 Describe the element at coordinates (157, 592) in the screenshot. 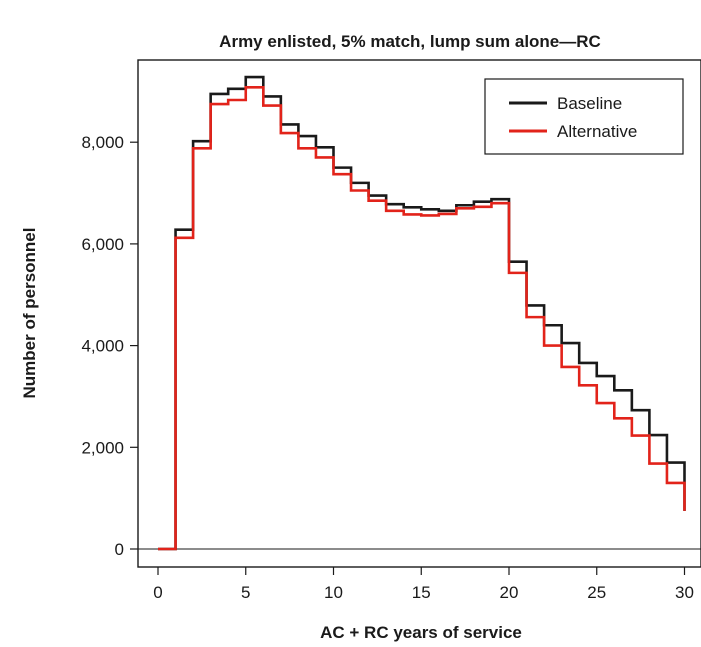

I see `x-tick-label: 0` at that location.